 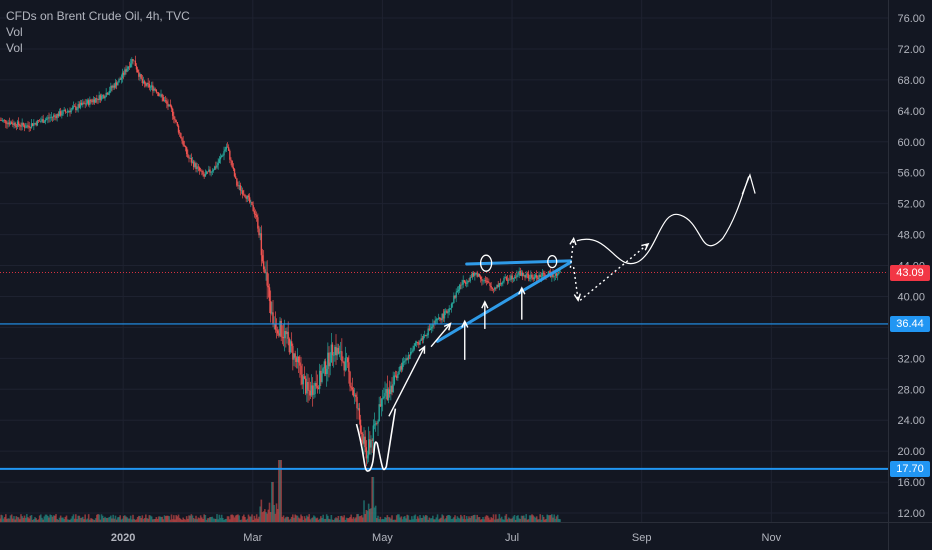 I want to click on x-tick-label: May, so click(x=382, y=538).